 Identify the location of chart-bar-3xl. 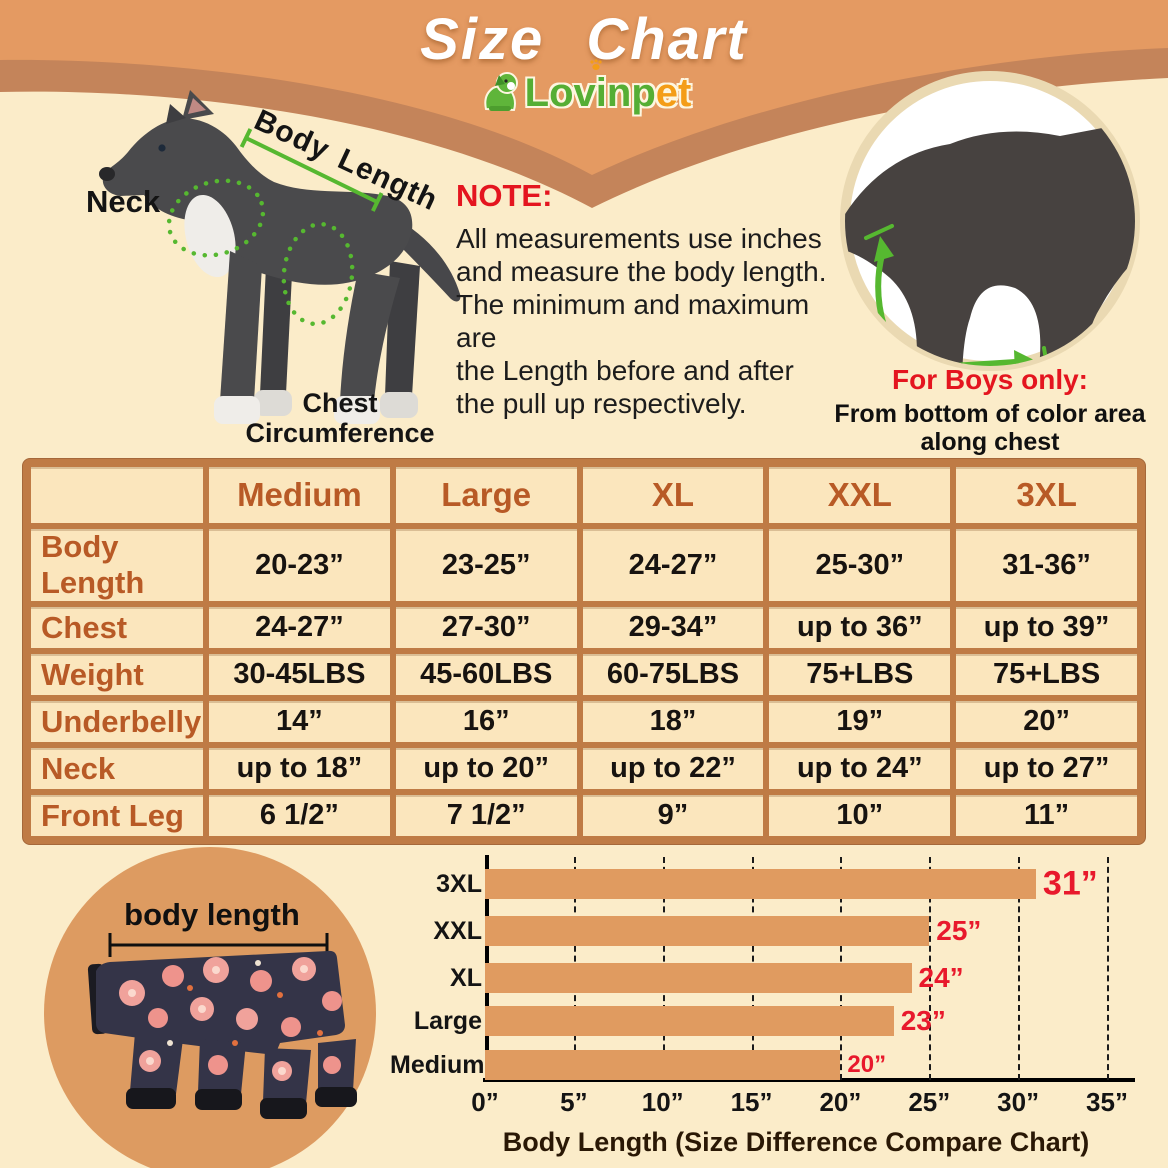
(760, 884).